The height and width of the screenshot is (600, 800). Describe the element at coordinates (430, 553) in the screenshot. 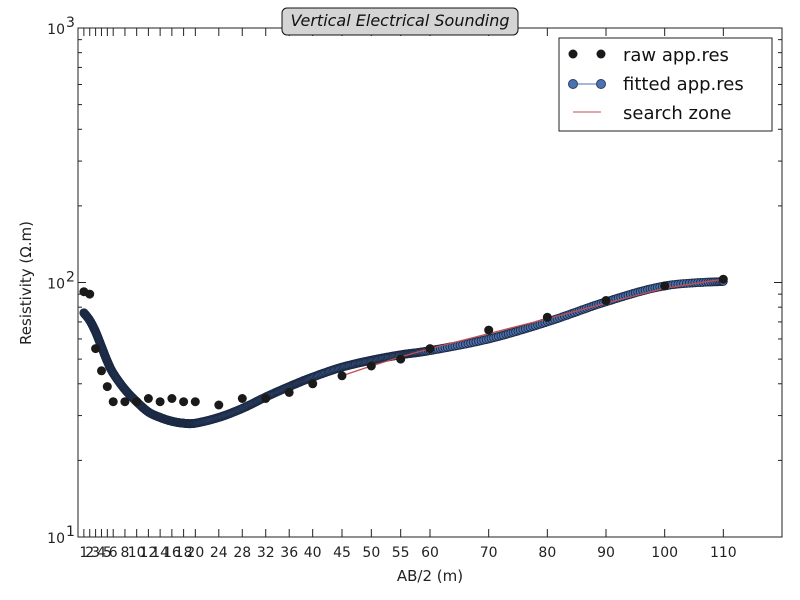

I see `x-tick-label: 60` at that location.